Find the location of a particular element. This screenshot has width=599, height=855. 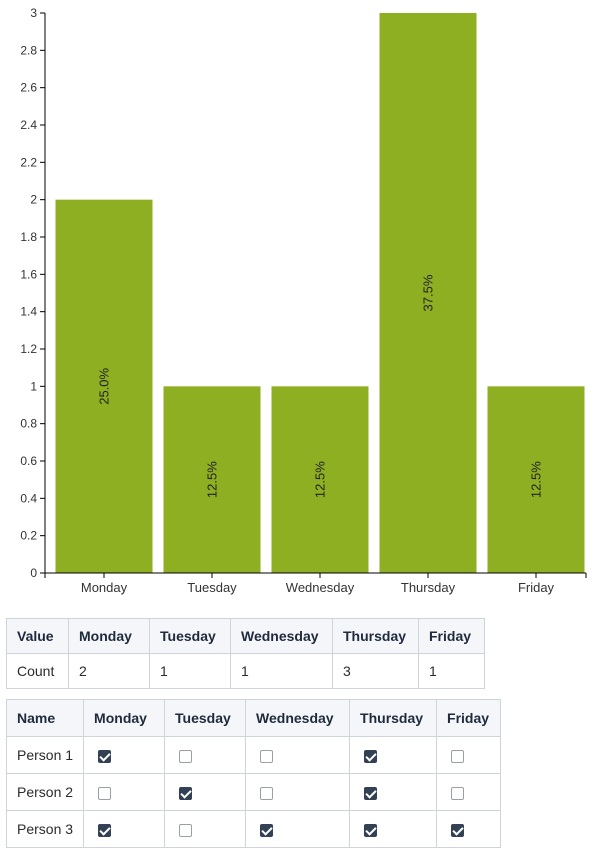

bar-label: 25.0% is located at coordinates (104, 385).